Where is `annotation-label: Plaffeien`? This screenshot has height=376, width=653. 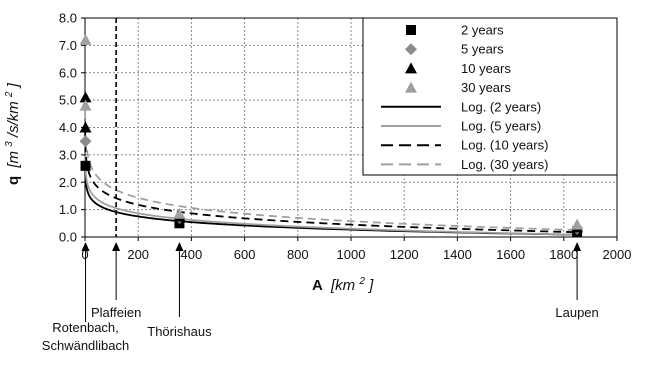
annotation-label: Plaffeien is located at coordinates (116, 312).